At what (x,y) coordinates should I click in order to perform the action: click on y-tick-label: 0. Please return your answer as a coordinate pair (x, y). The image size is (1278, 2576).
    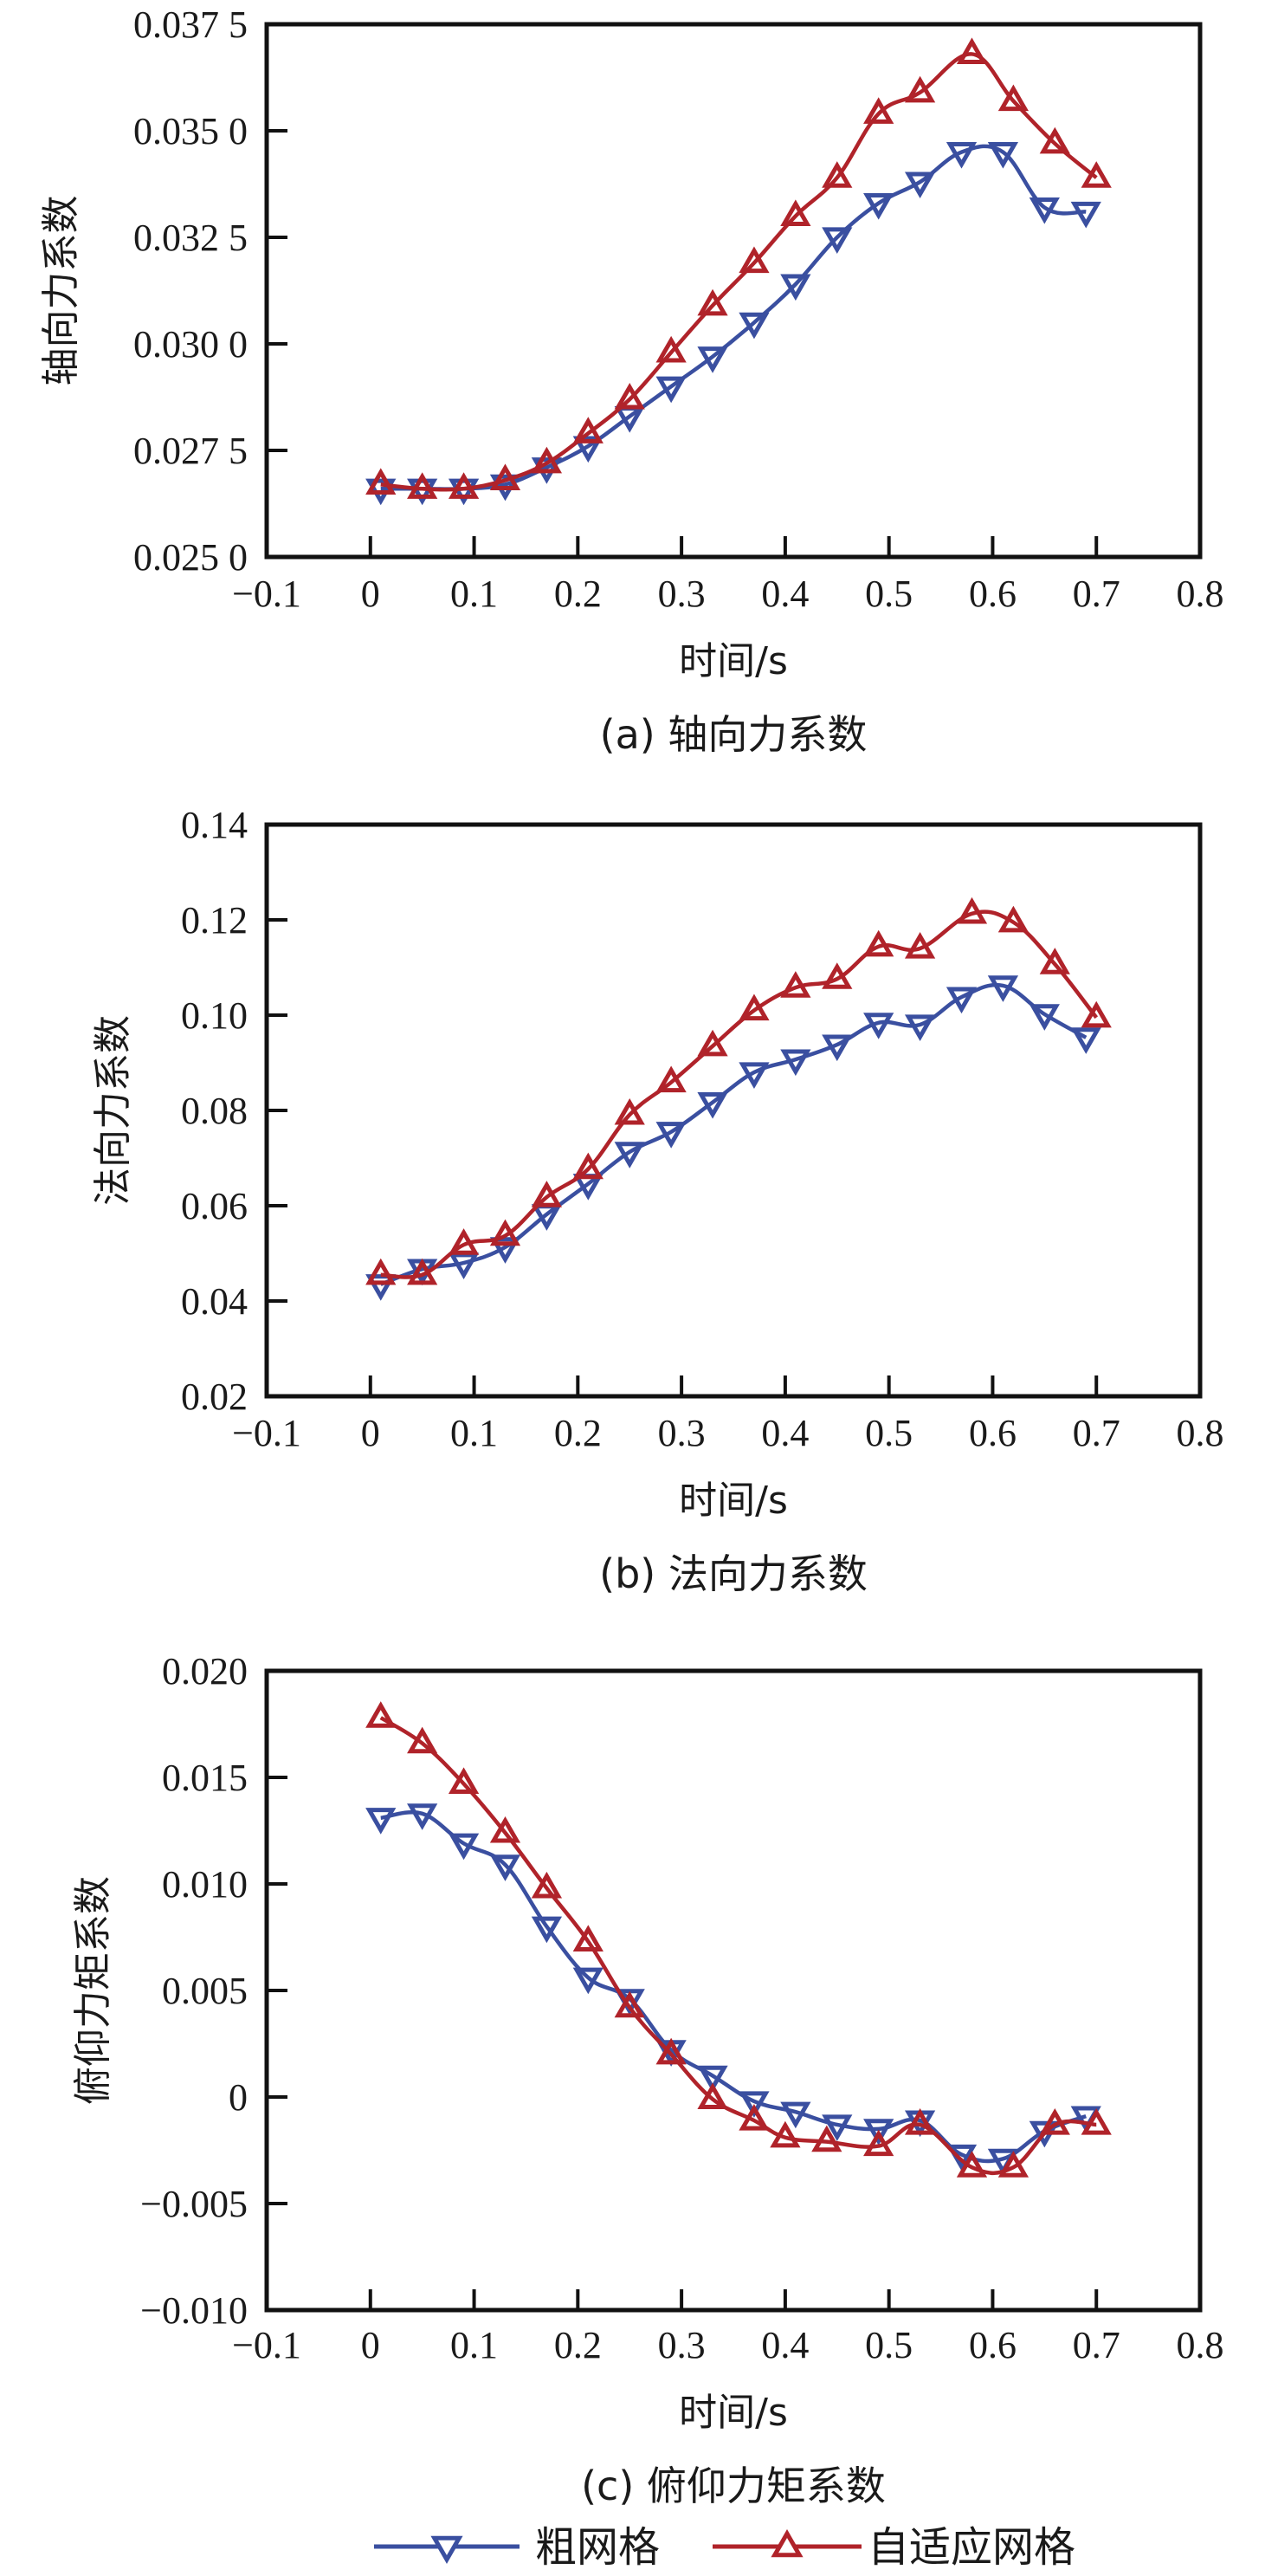
    Looking at the image, I should click on (238, 2097).